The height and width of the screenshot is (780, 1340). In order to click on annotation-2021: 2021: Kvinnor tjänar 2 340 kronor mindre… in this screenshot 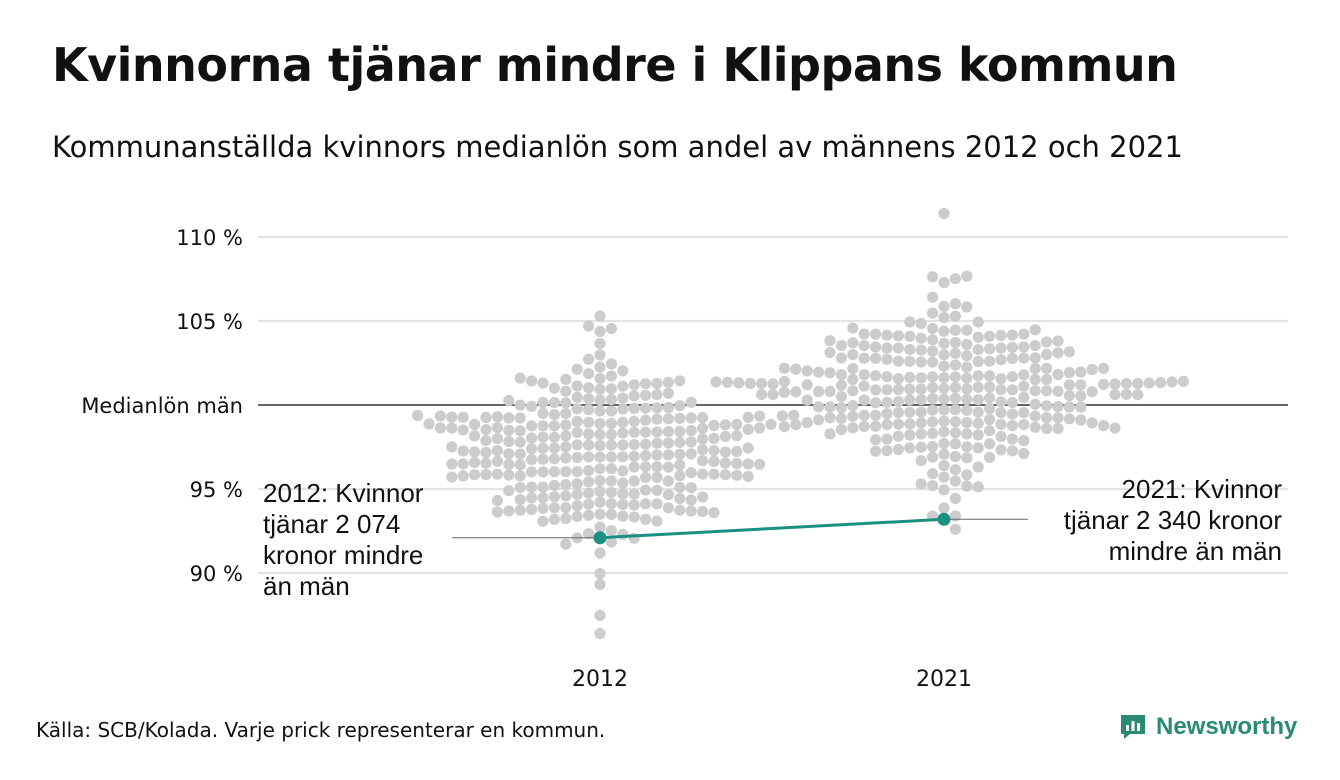, I will do `click(1172, 520)`.